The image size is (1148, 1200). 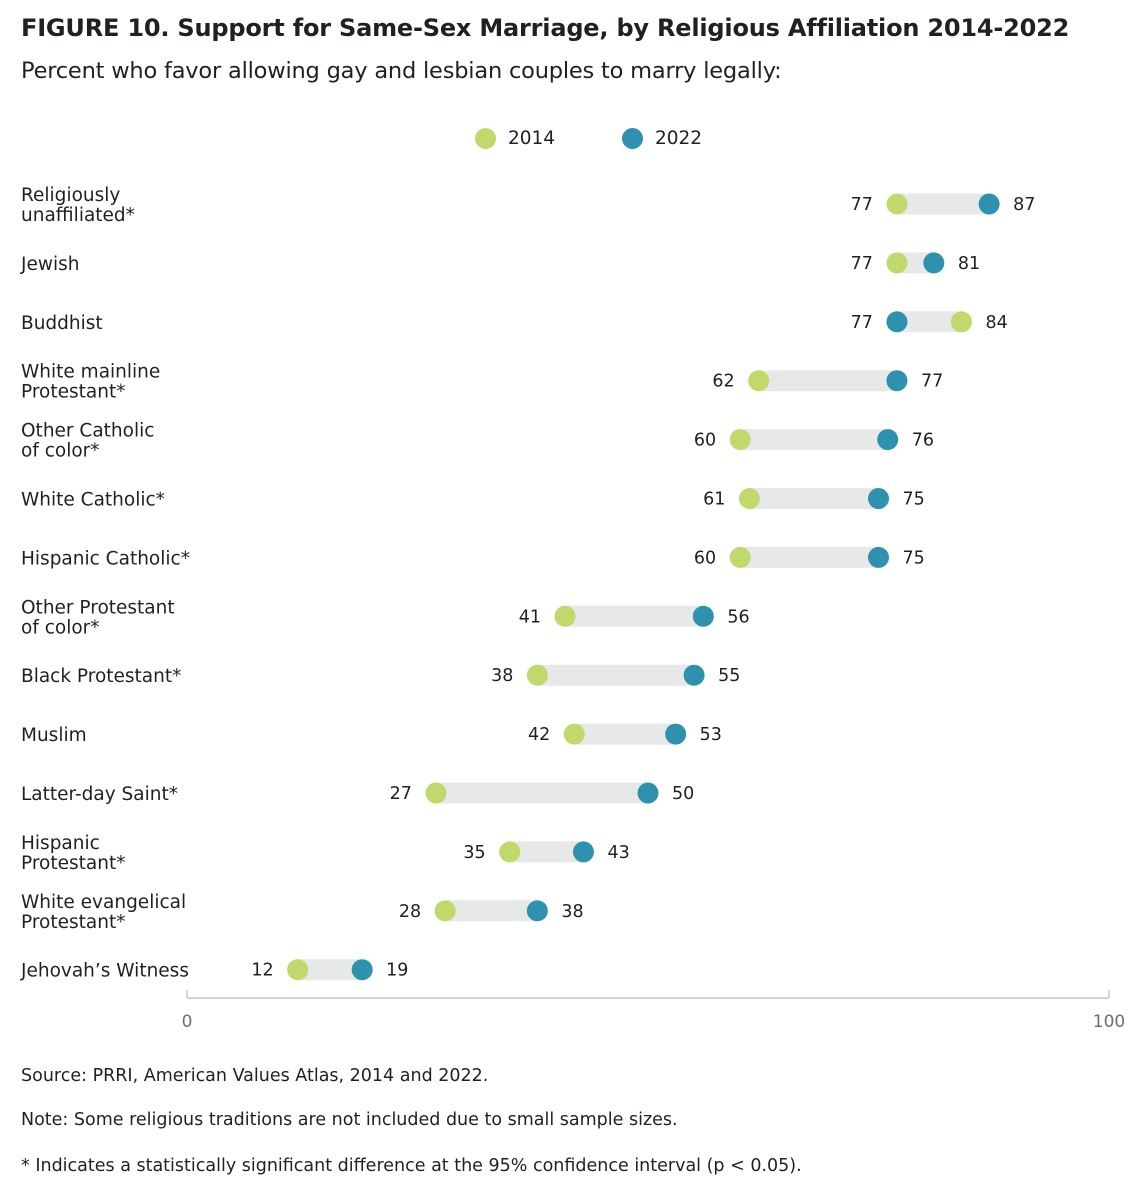 I want to click on category-label: Jehovah’s Witness, so click(x=104, y=971).